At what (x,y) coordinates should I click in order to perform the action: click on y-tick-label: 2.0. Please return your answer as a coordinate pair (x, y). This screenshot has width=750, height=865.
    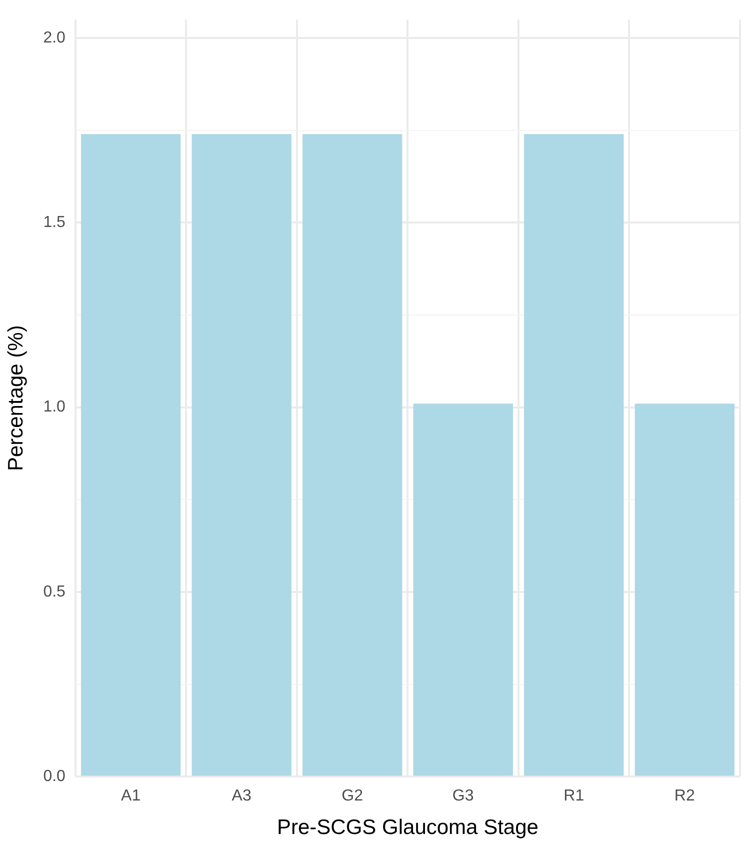
    Looking at the image, I should click on (54, 37).